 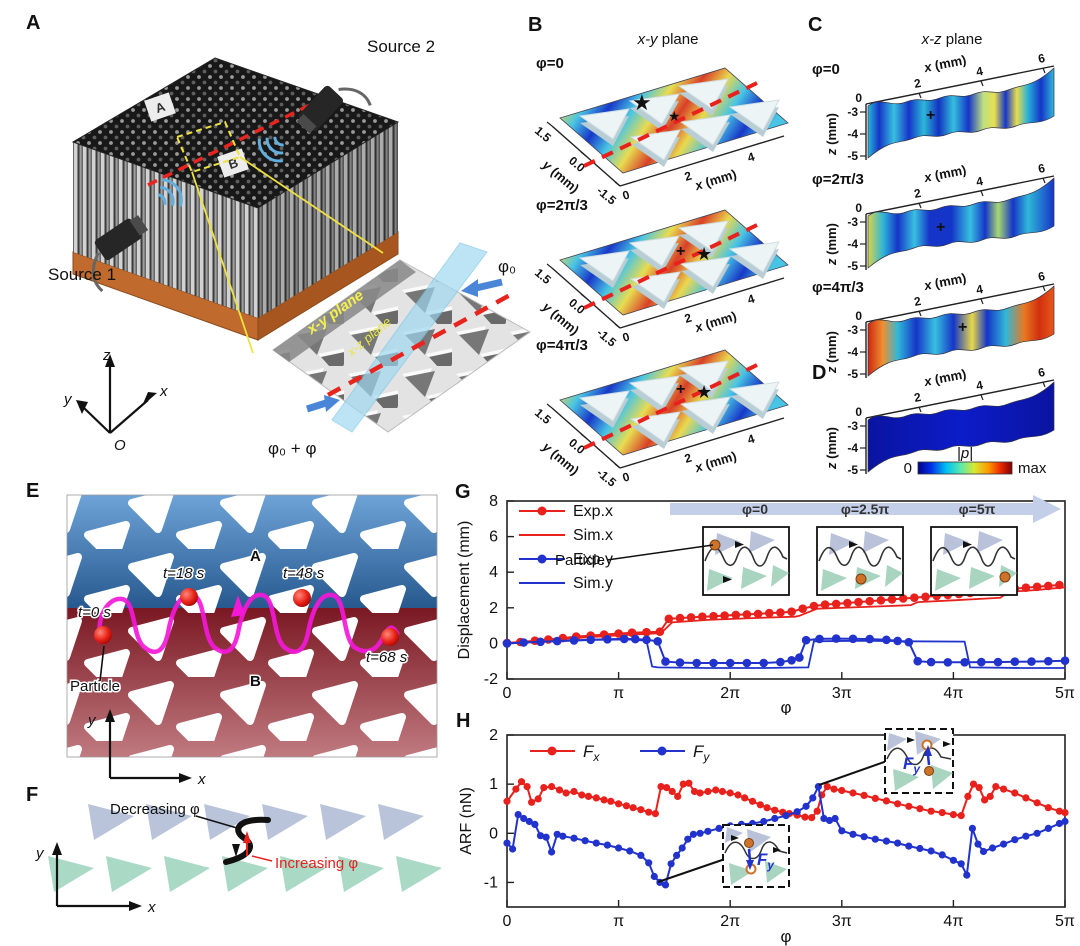 I want to click on h-inset-fy-up: Fy, so click(x=919, y=761).